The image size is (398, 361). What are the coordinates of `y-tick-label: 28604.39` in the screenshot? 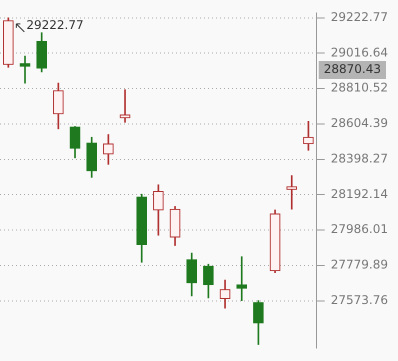 It's located at (359, 123).